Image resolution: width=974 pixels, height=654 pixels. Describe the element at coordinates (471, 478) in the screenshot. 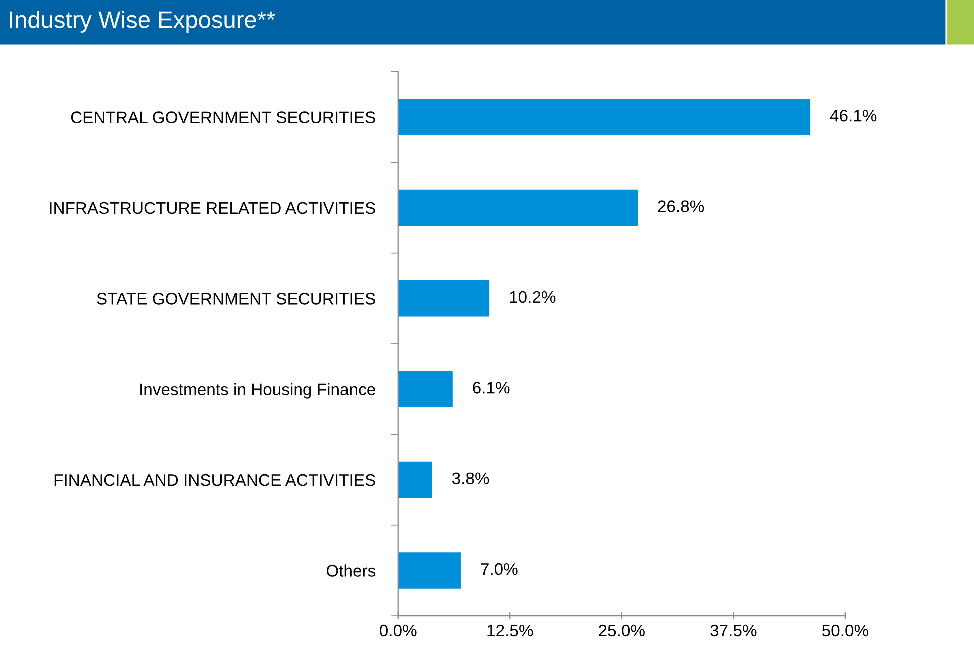

I see `data-label: 3.8%` at that location.